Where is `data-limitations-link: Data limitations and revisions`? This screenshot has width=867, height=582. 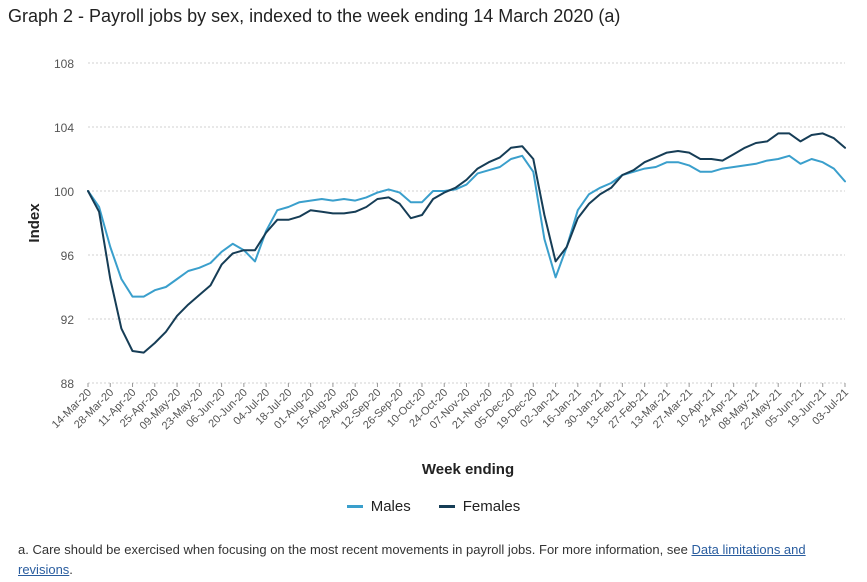
data-limitations-link: Data limitations and revisions is located at coordinates (412, 559).